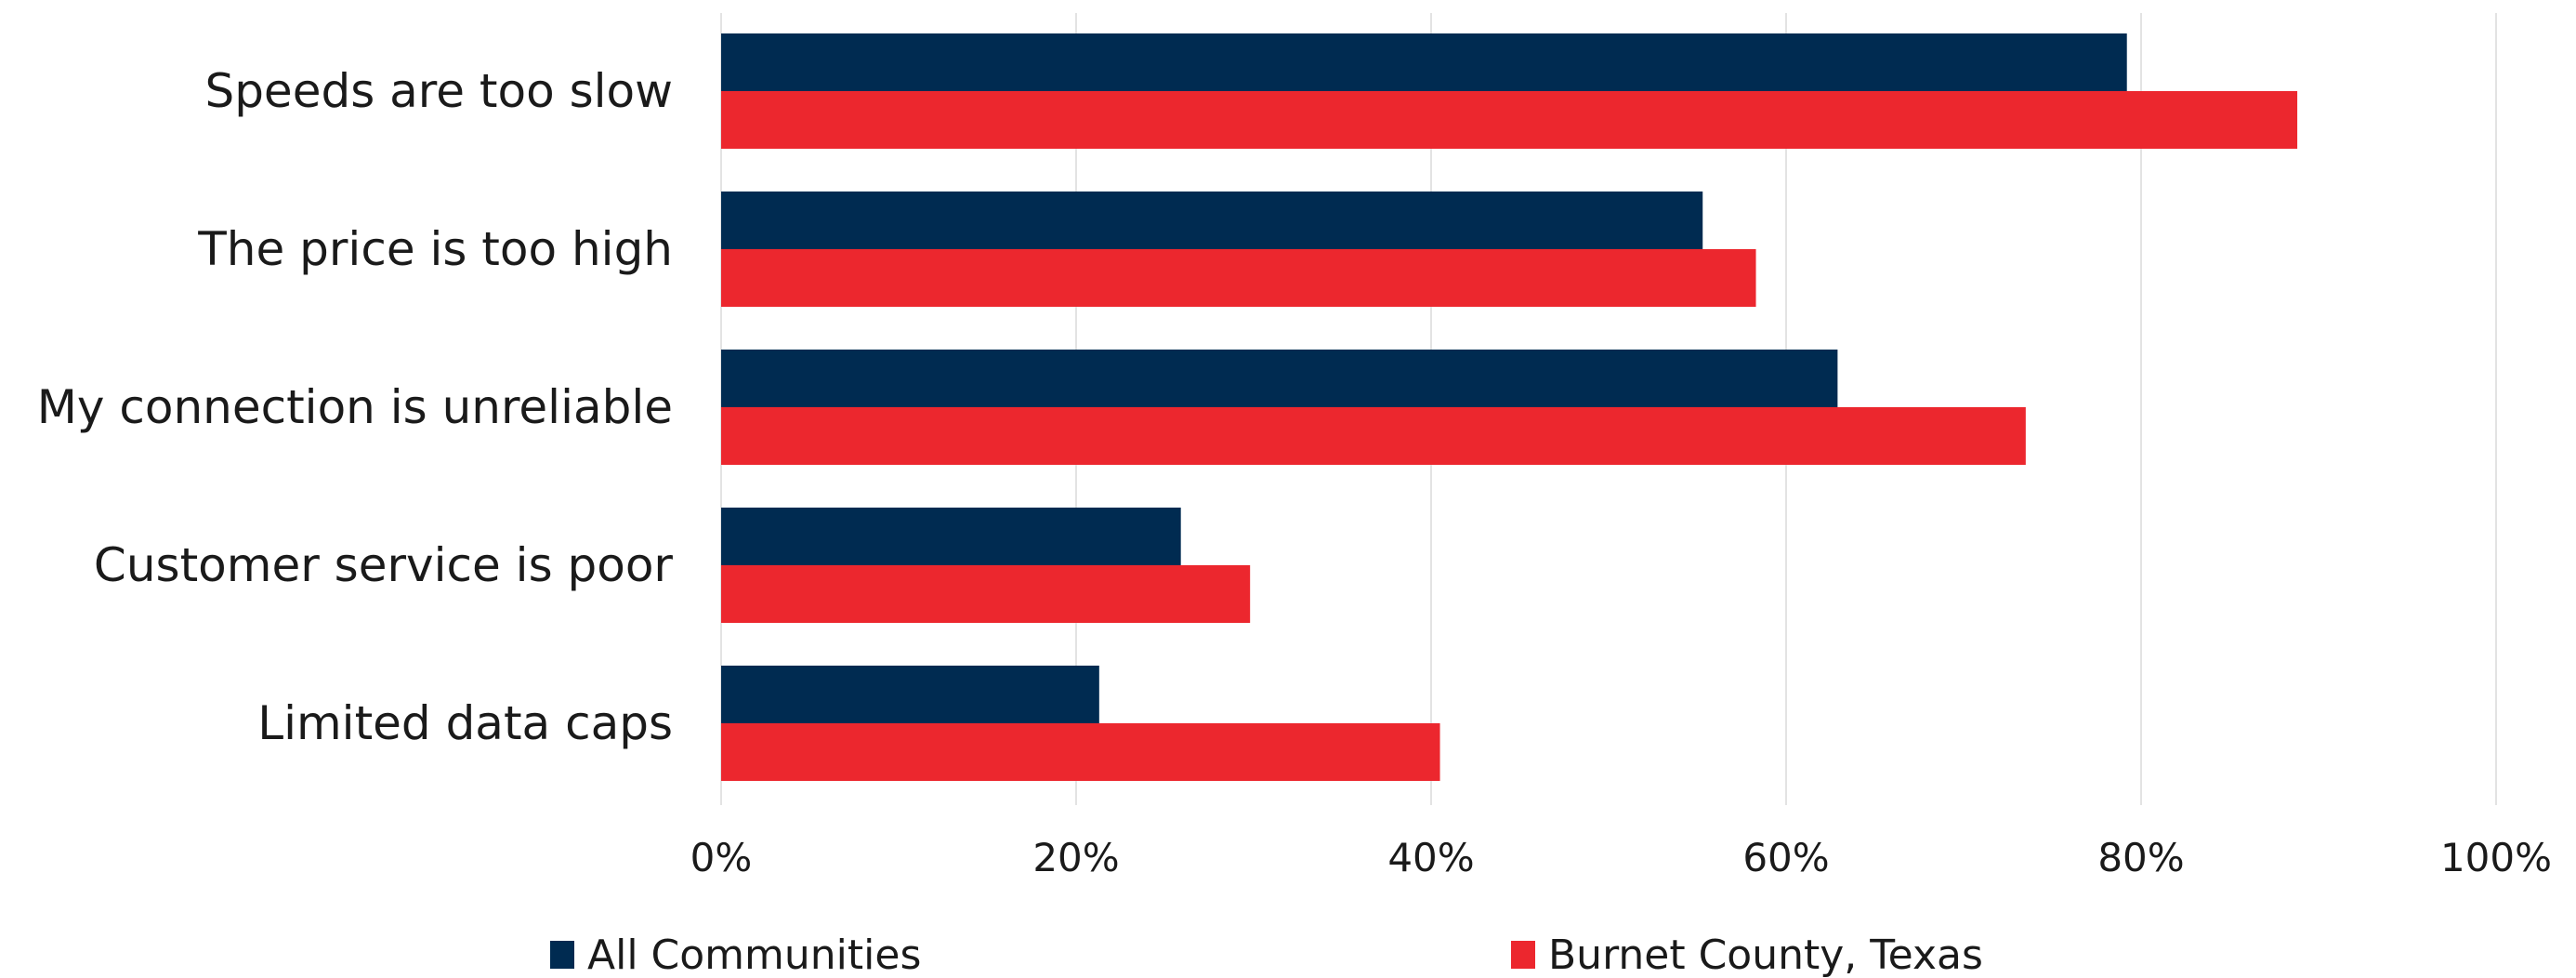  What do you see at coordinates (2140, 858) in the screenshot?
I see `x-tick-label-4: 80%` at bounding box center [2140, 858].